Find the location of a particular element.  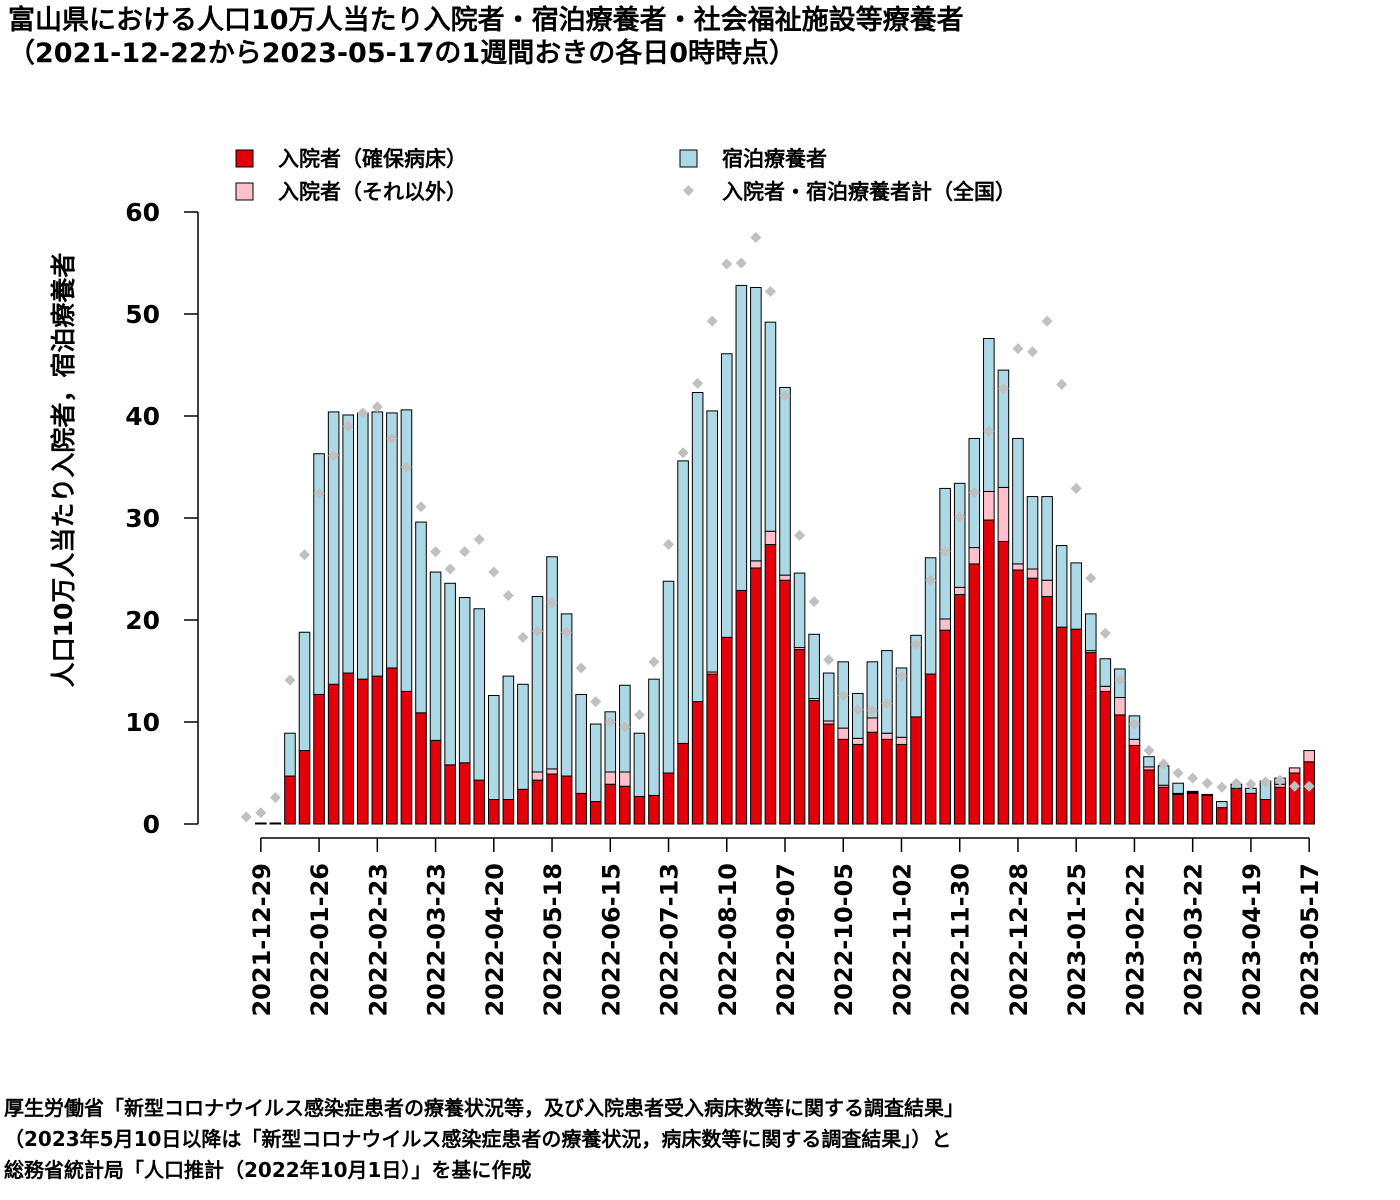

x-tick-label: 2022-10-05 is located at coordinates (844, 940).